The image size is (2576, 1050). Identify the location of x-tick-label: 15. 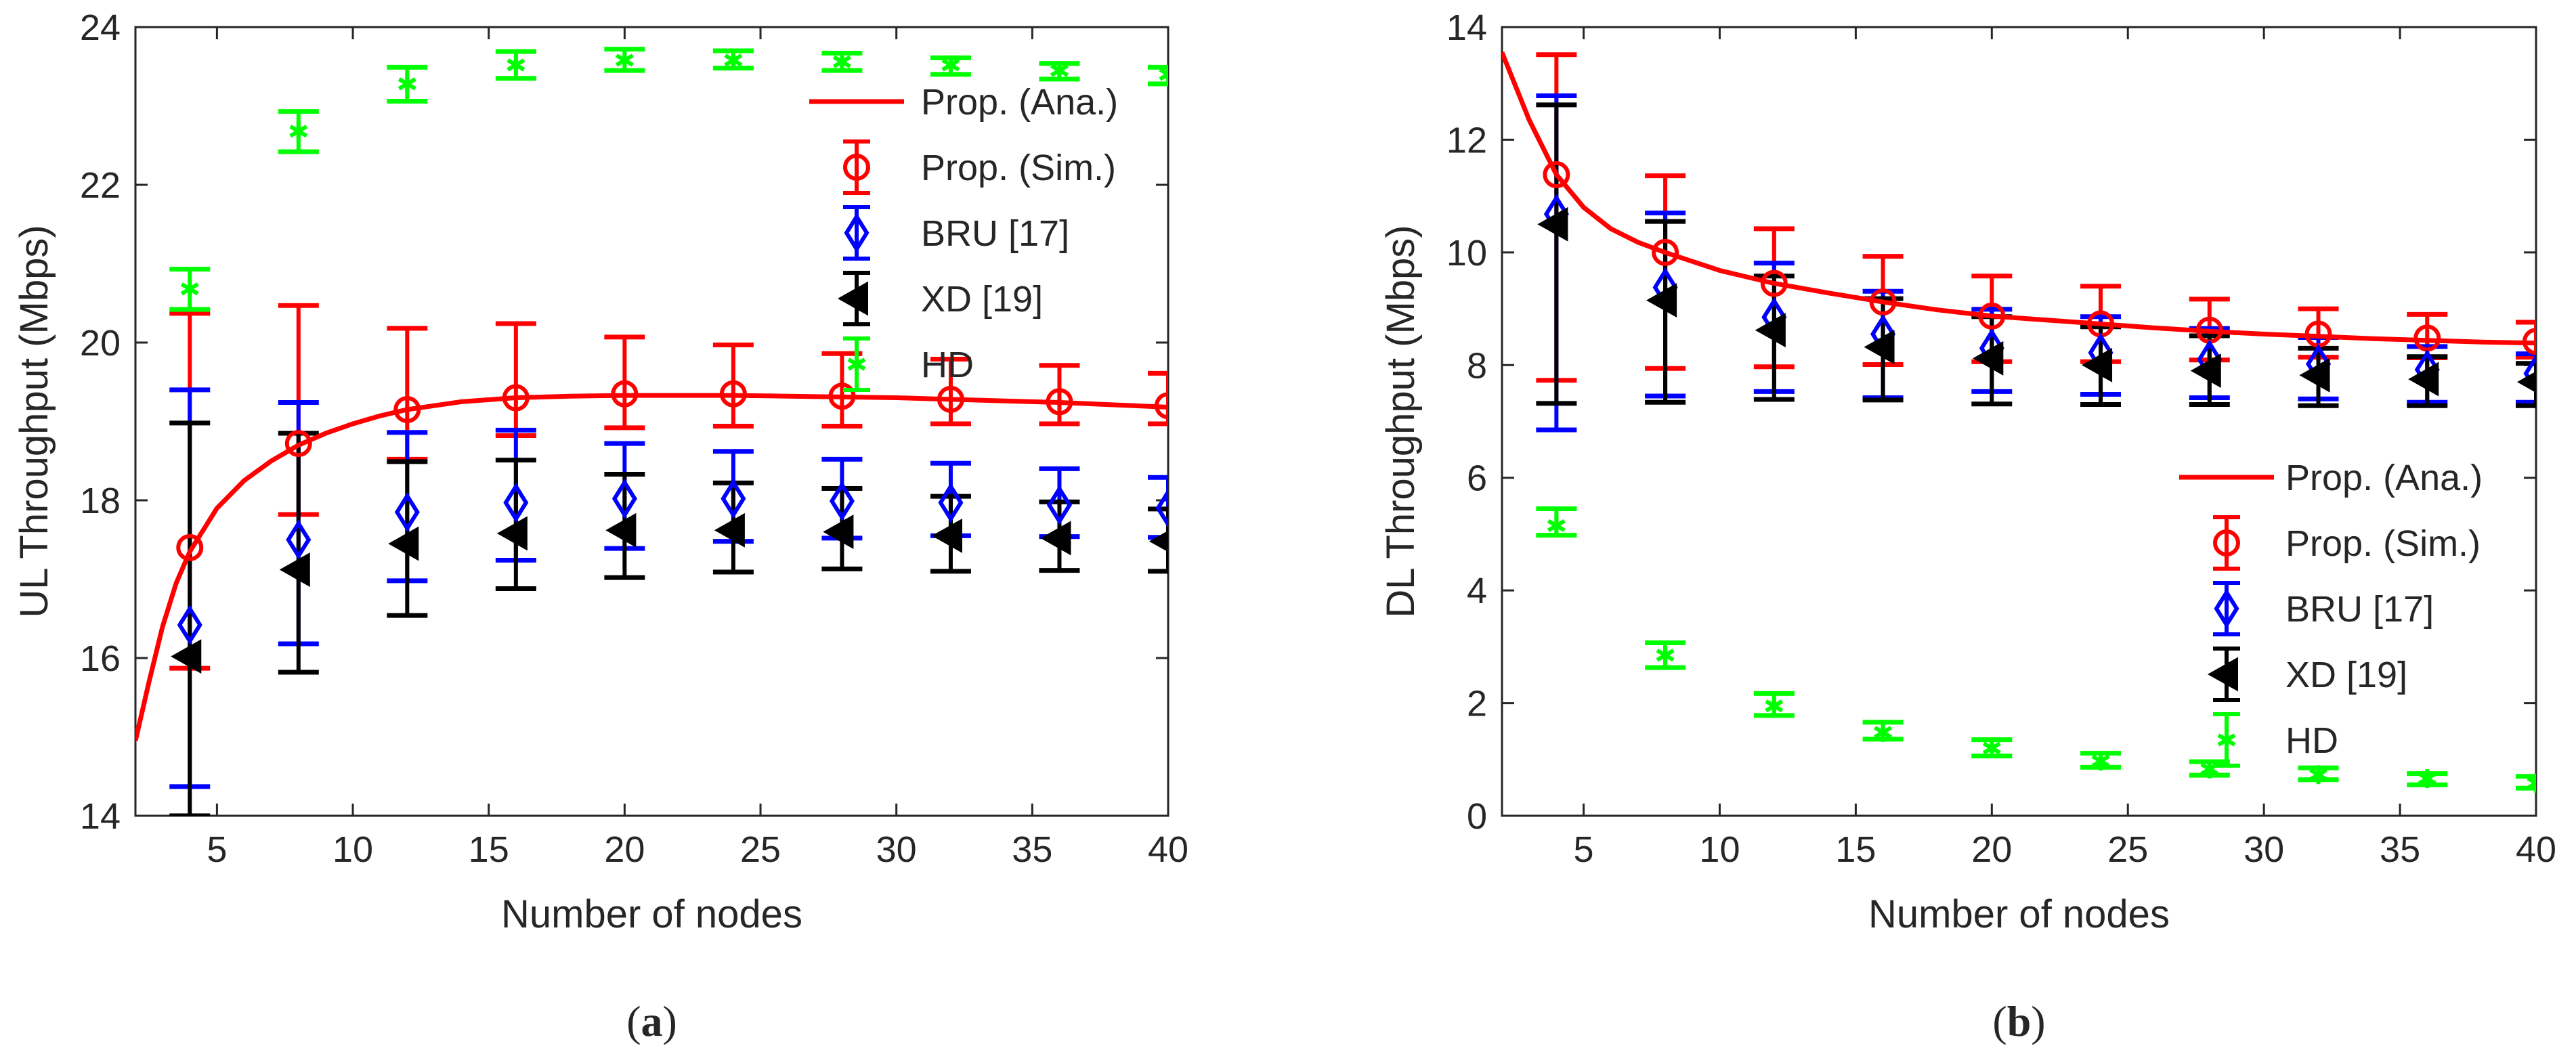
(489, 849).